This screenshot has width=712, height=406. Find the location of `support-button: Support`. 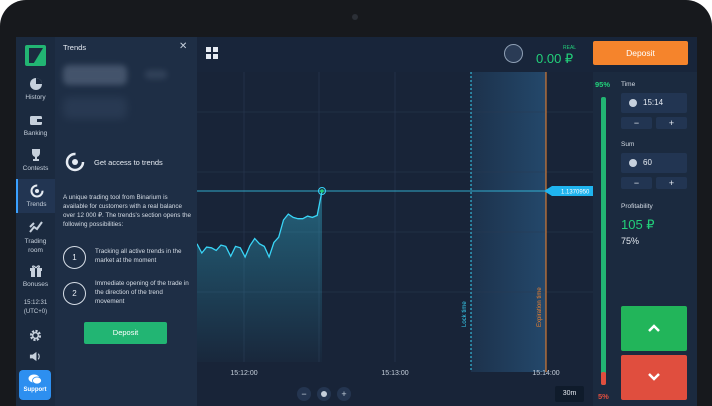

support-button: Support is located at coordinates (35, 385).